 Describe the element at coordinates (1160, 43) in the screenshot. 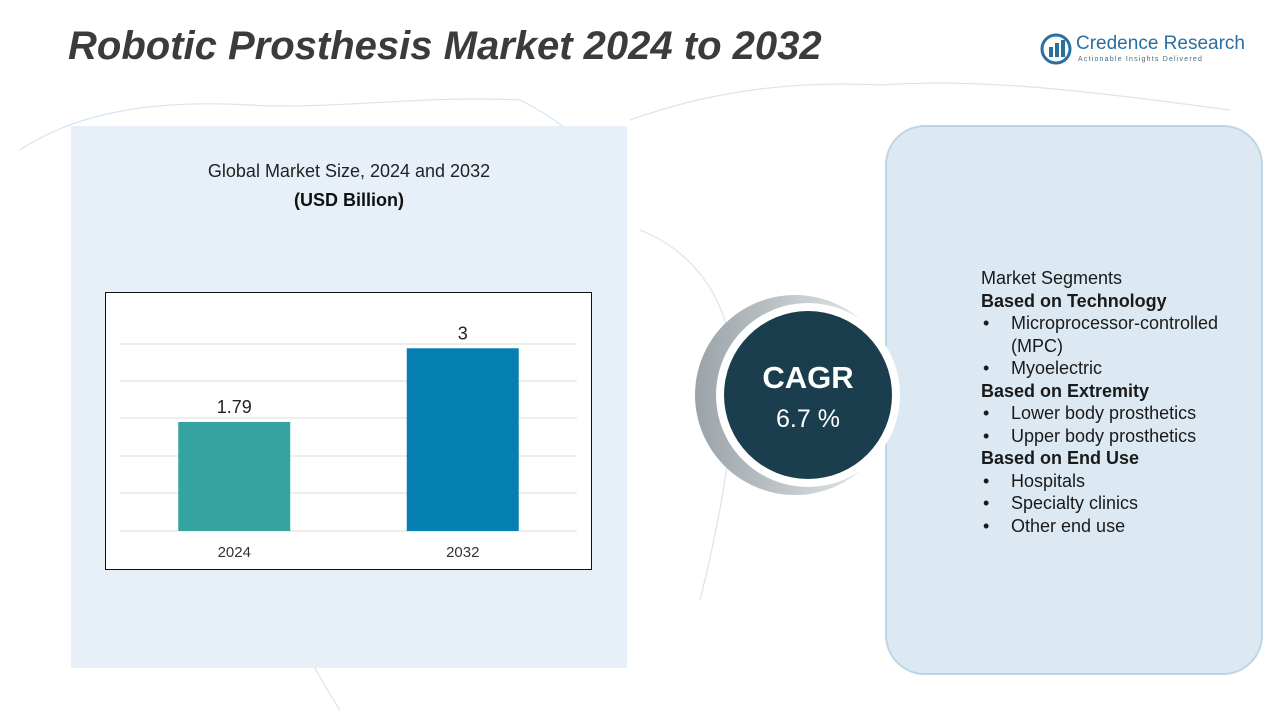

I see `logo-name: Credence Research` at that location.